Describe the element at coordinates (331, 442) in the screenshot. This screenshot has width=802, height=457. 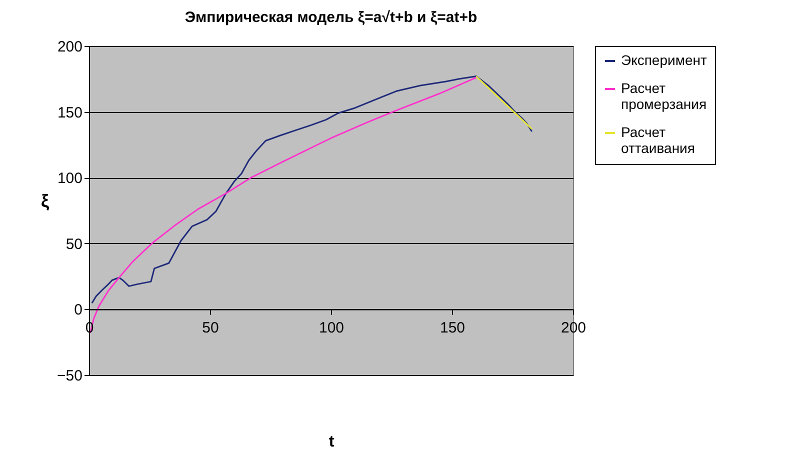
I see `x-axis-title: t` at that location.